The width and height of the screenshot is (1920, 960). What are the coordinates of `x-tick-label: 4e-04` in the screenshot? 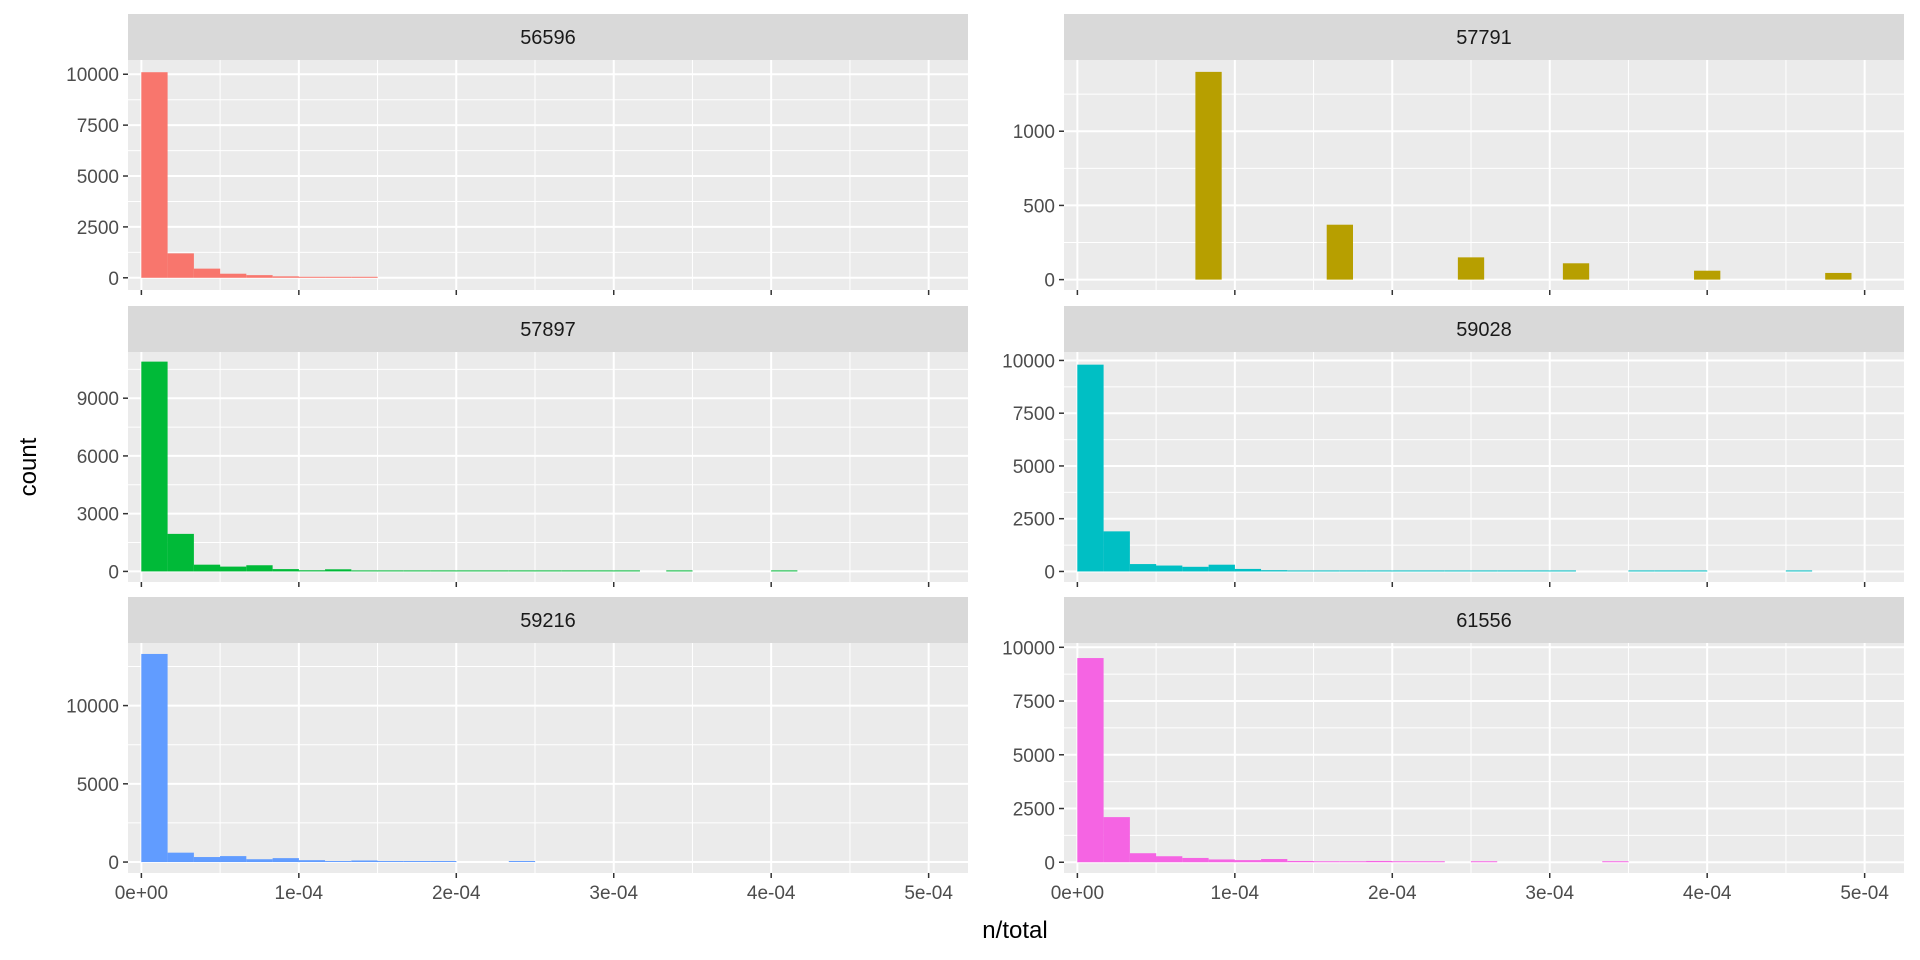 It's located at (771, 893).